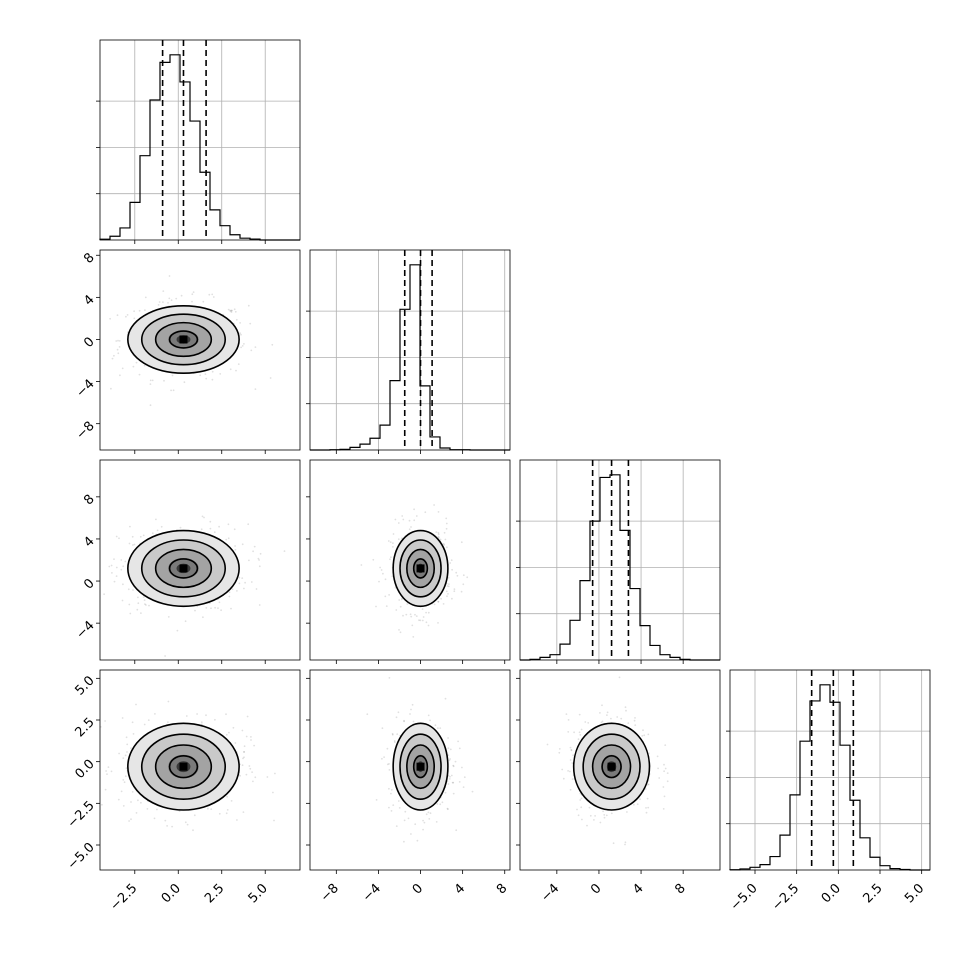 This screenshot has width=970, height=970. Describe the element at coordinates (258, 893) in the screenshot. I see `x-tick-label: 5.0` at that location.